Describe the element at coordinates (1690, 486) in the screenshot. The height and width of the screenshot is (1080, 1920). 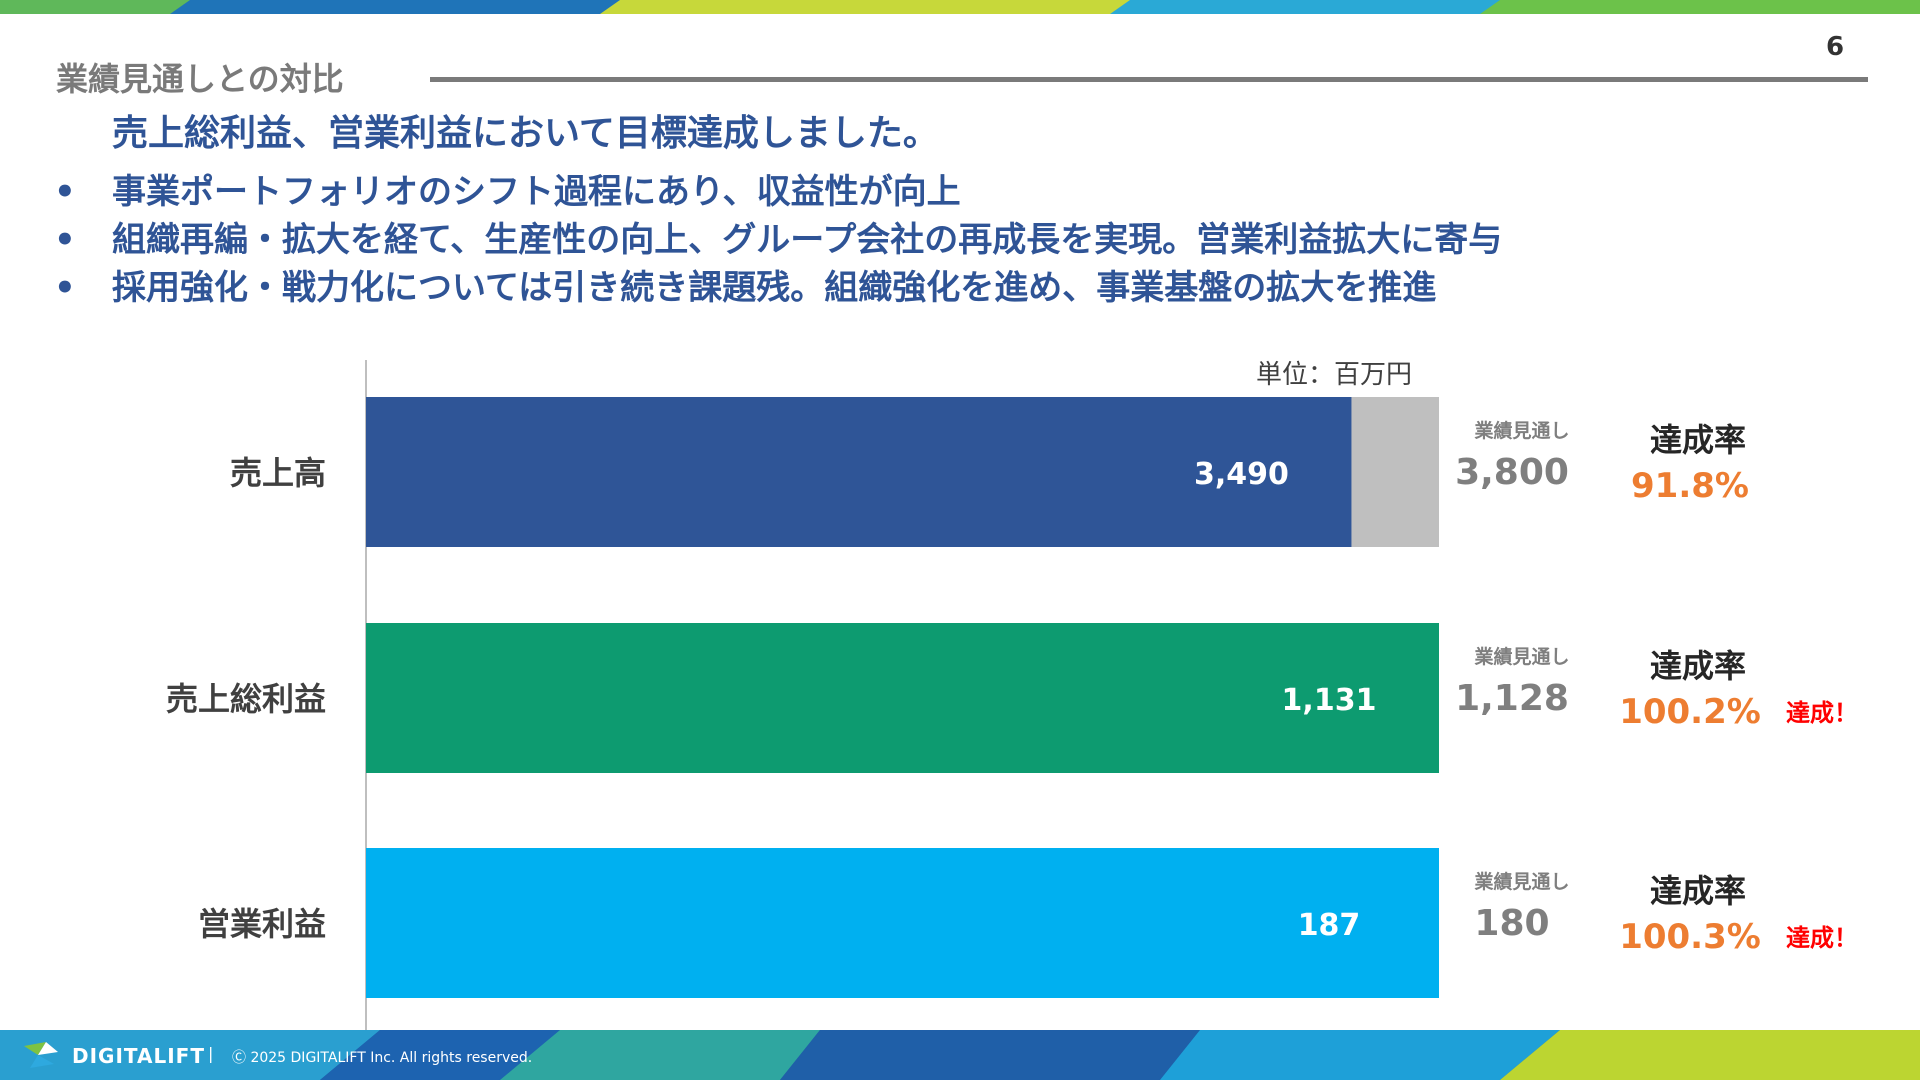
I see `achievement-rate: 91.8%` at that location.